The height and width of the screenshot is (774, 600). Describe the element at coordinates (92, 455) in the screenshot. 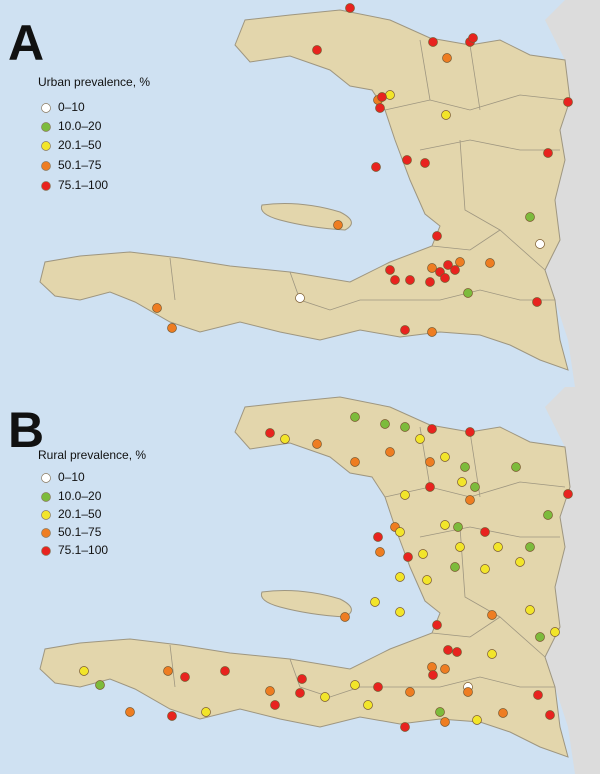

I see `legend-title: Rural prevalence, %` at that location.